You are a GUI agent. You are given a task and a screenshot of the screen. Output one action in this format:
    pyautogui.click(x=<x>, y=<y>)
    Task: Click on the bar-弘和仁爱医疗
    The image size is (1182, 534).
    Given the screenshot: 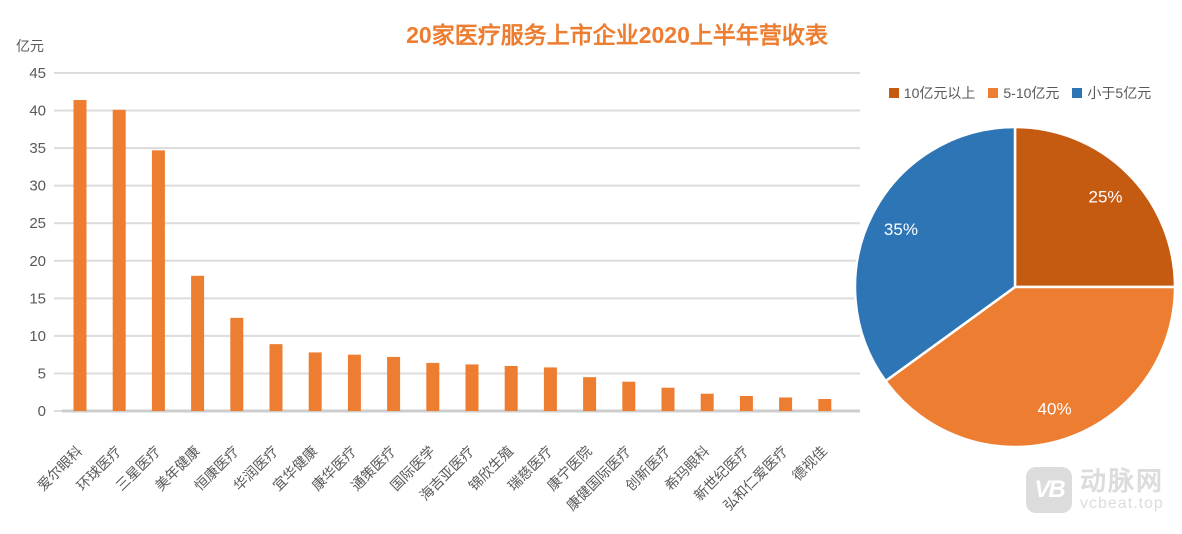 What is the action you would take?
    pyautogui.click(x=786, y=404)
    